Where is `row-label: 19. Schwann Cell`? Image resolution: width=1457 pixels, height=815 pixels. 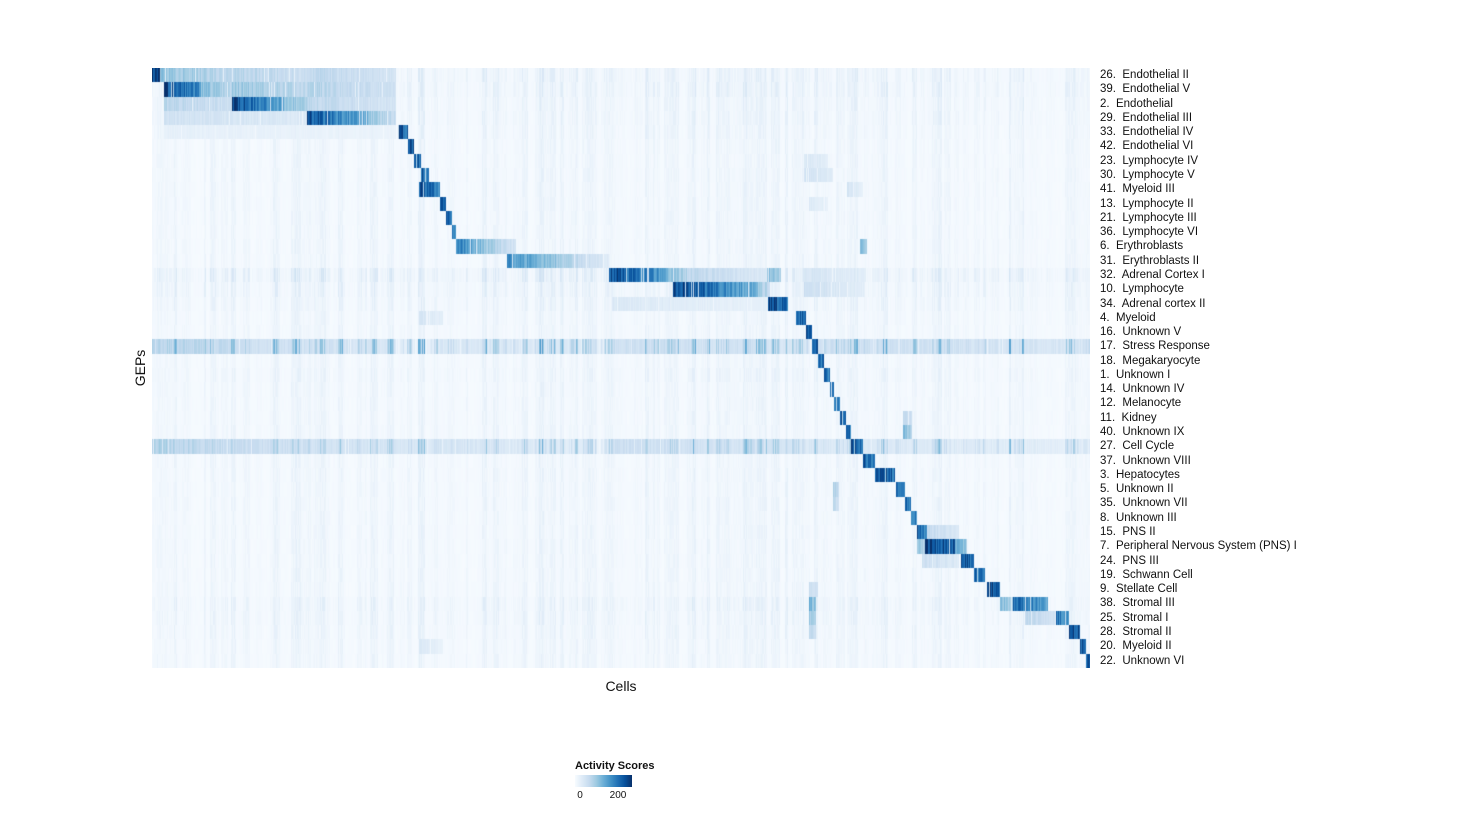
row-label: 19. Schwann Cell is located at coordinates (1146, 574).